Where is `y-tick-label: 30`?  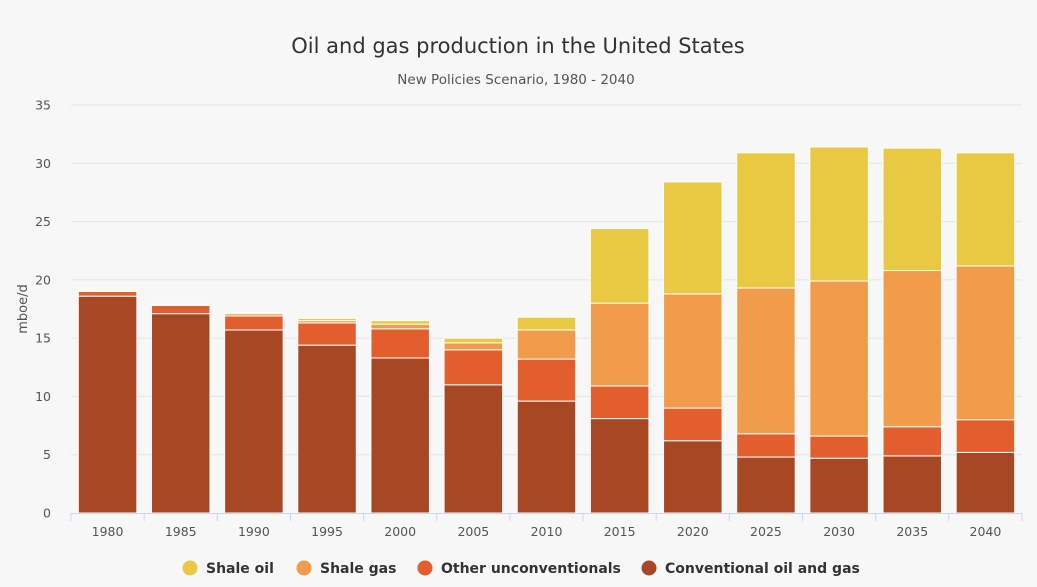
y-tick-label: 30 is located at coordinates (43, 163).